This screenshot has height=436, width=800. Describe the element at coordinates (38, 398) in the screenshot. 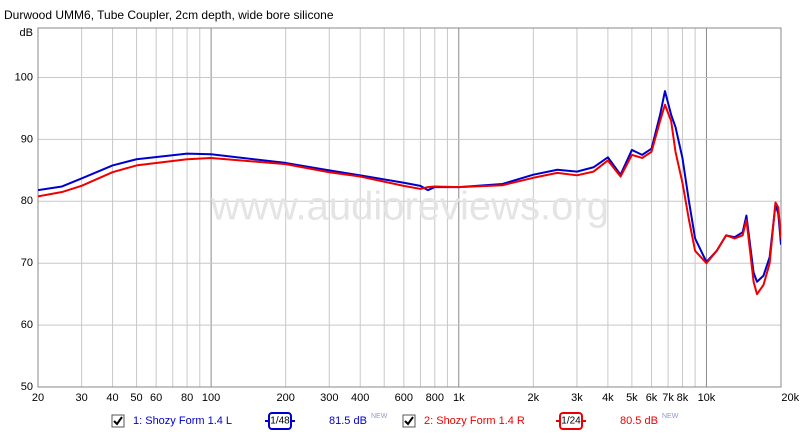

I see `x-tick-label: 20` at that location.